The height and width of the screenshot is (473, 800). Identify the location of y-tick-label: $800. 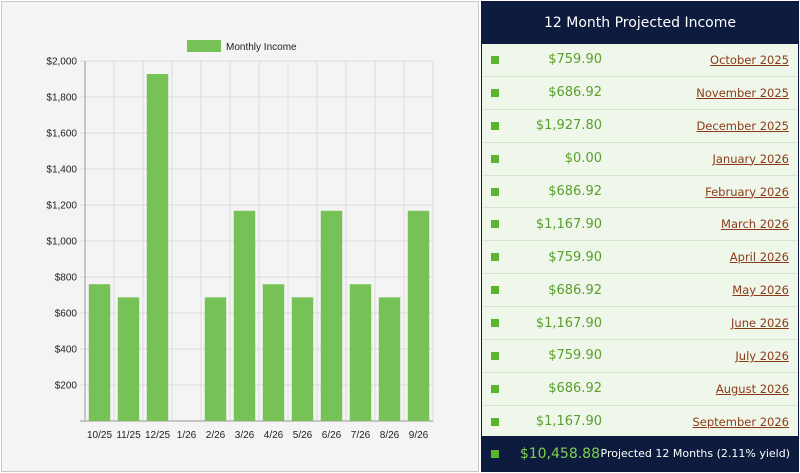
(66, 278).